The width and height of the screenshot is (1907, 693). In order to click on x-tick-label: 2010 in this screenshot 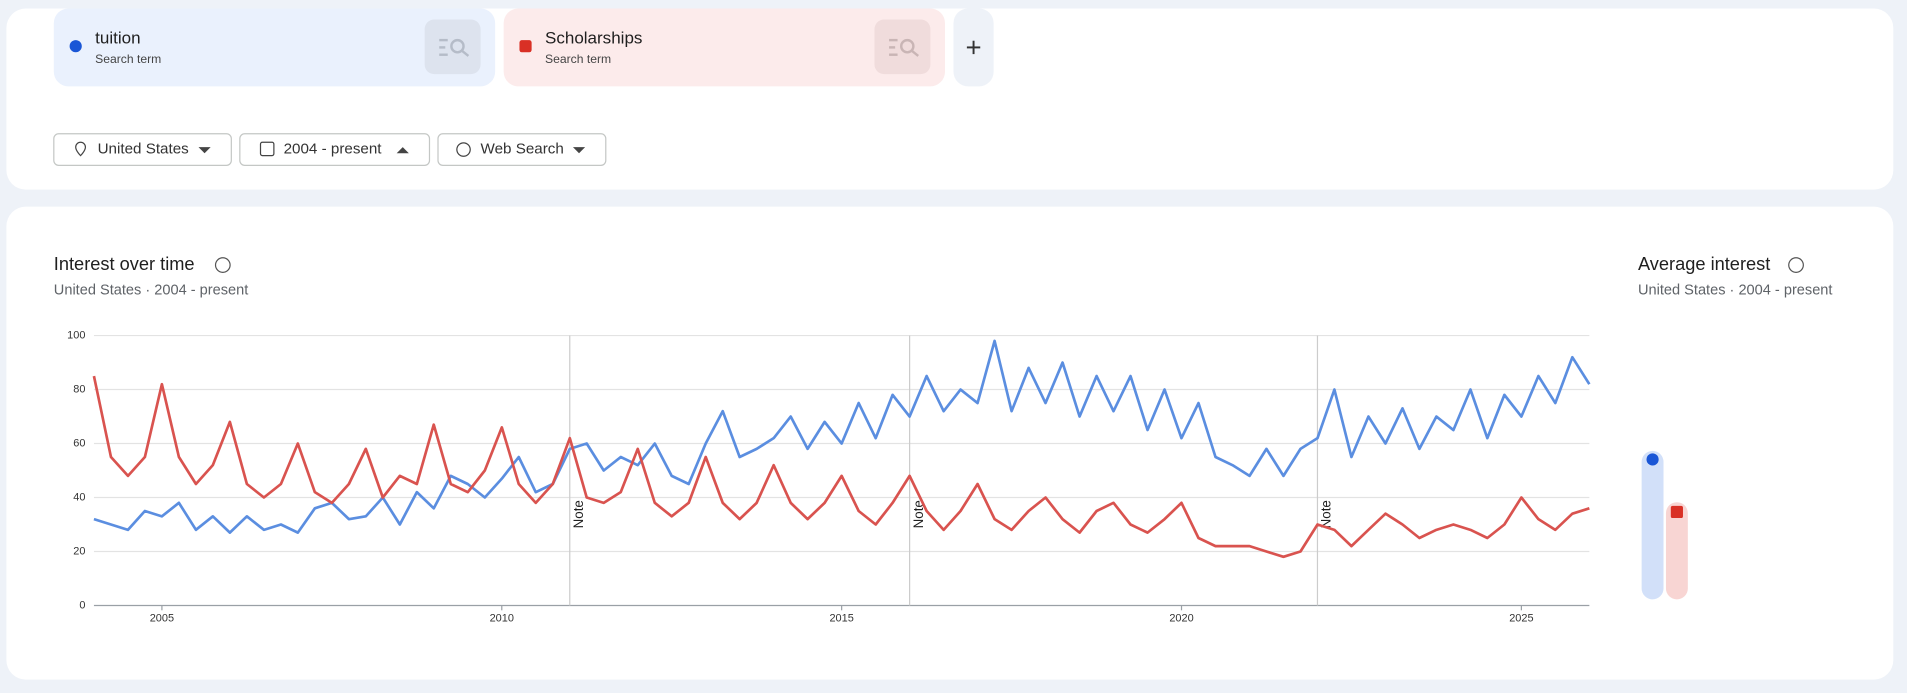, I will do `click(502, 619)`.